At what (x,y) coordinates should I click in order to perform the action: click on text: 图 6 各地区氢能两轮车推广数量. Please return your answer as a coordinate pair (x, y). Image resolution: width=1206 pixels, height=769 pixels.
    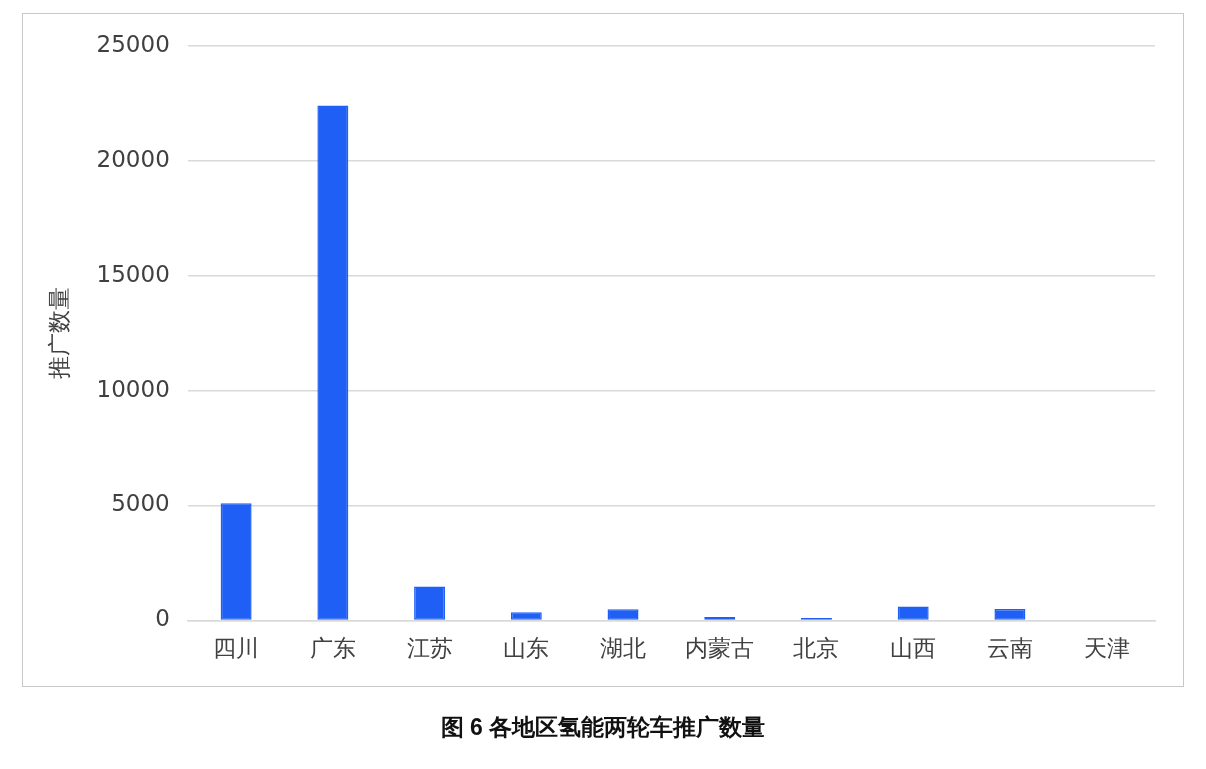
    Looking at the image, I should click on (603, 727).